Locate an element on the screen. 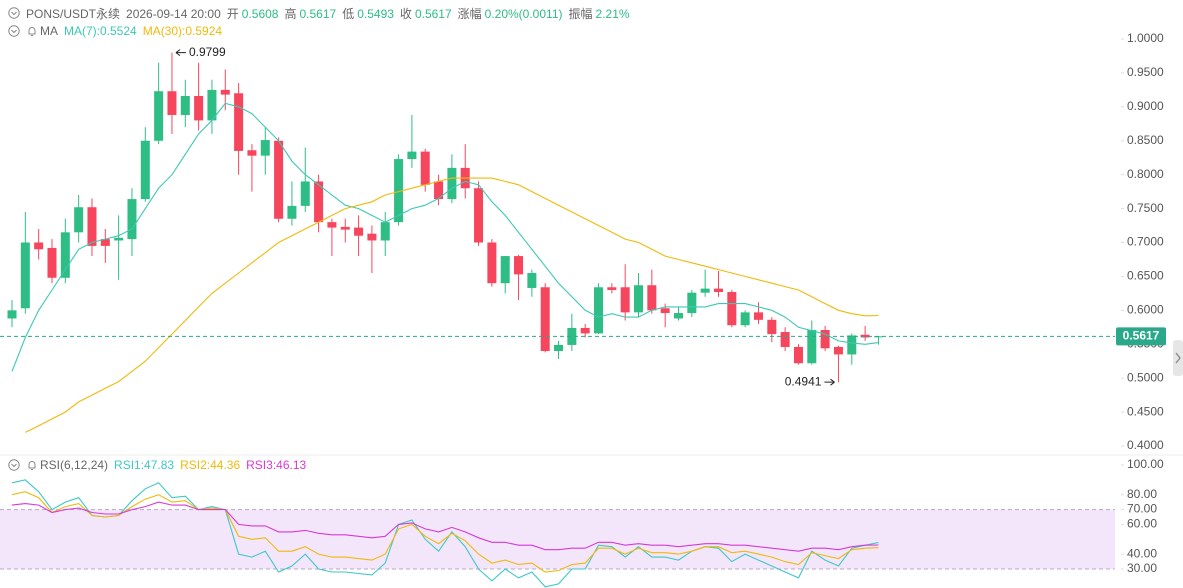  header-label: 开 is located at coordinates (232, 13).